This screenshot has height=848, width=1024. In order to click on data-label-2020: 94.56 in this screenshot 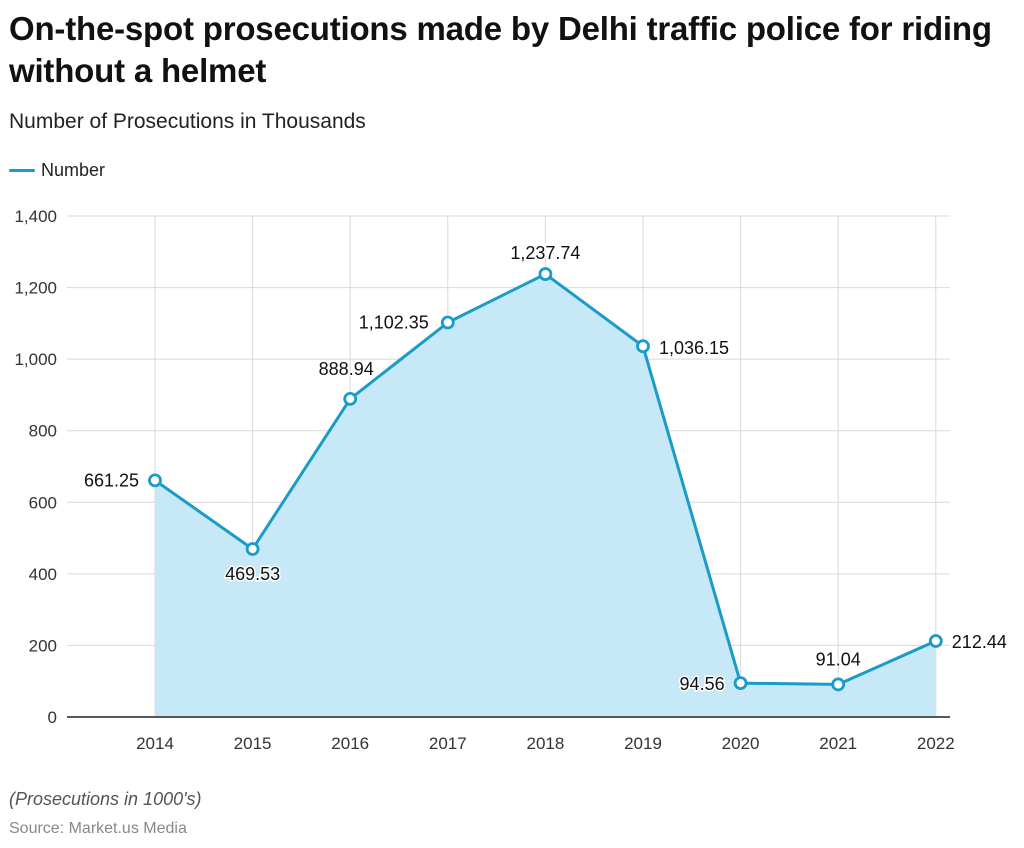, I will do `click(702, 684)`.